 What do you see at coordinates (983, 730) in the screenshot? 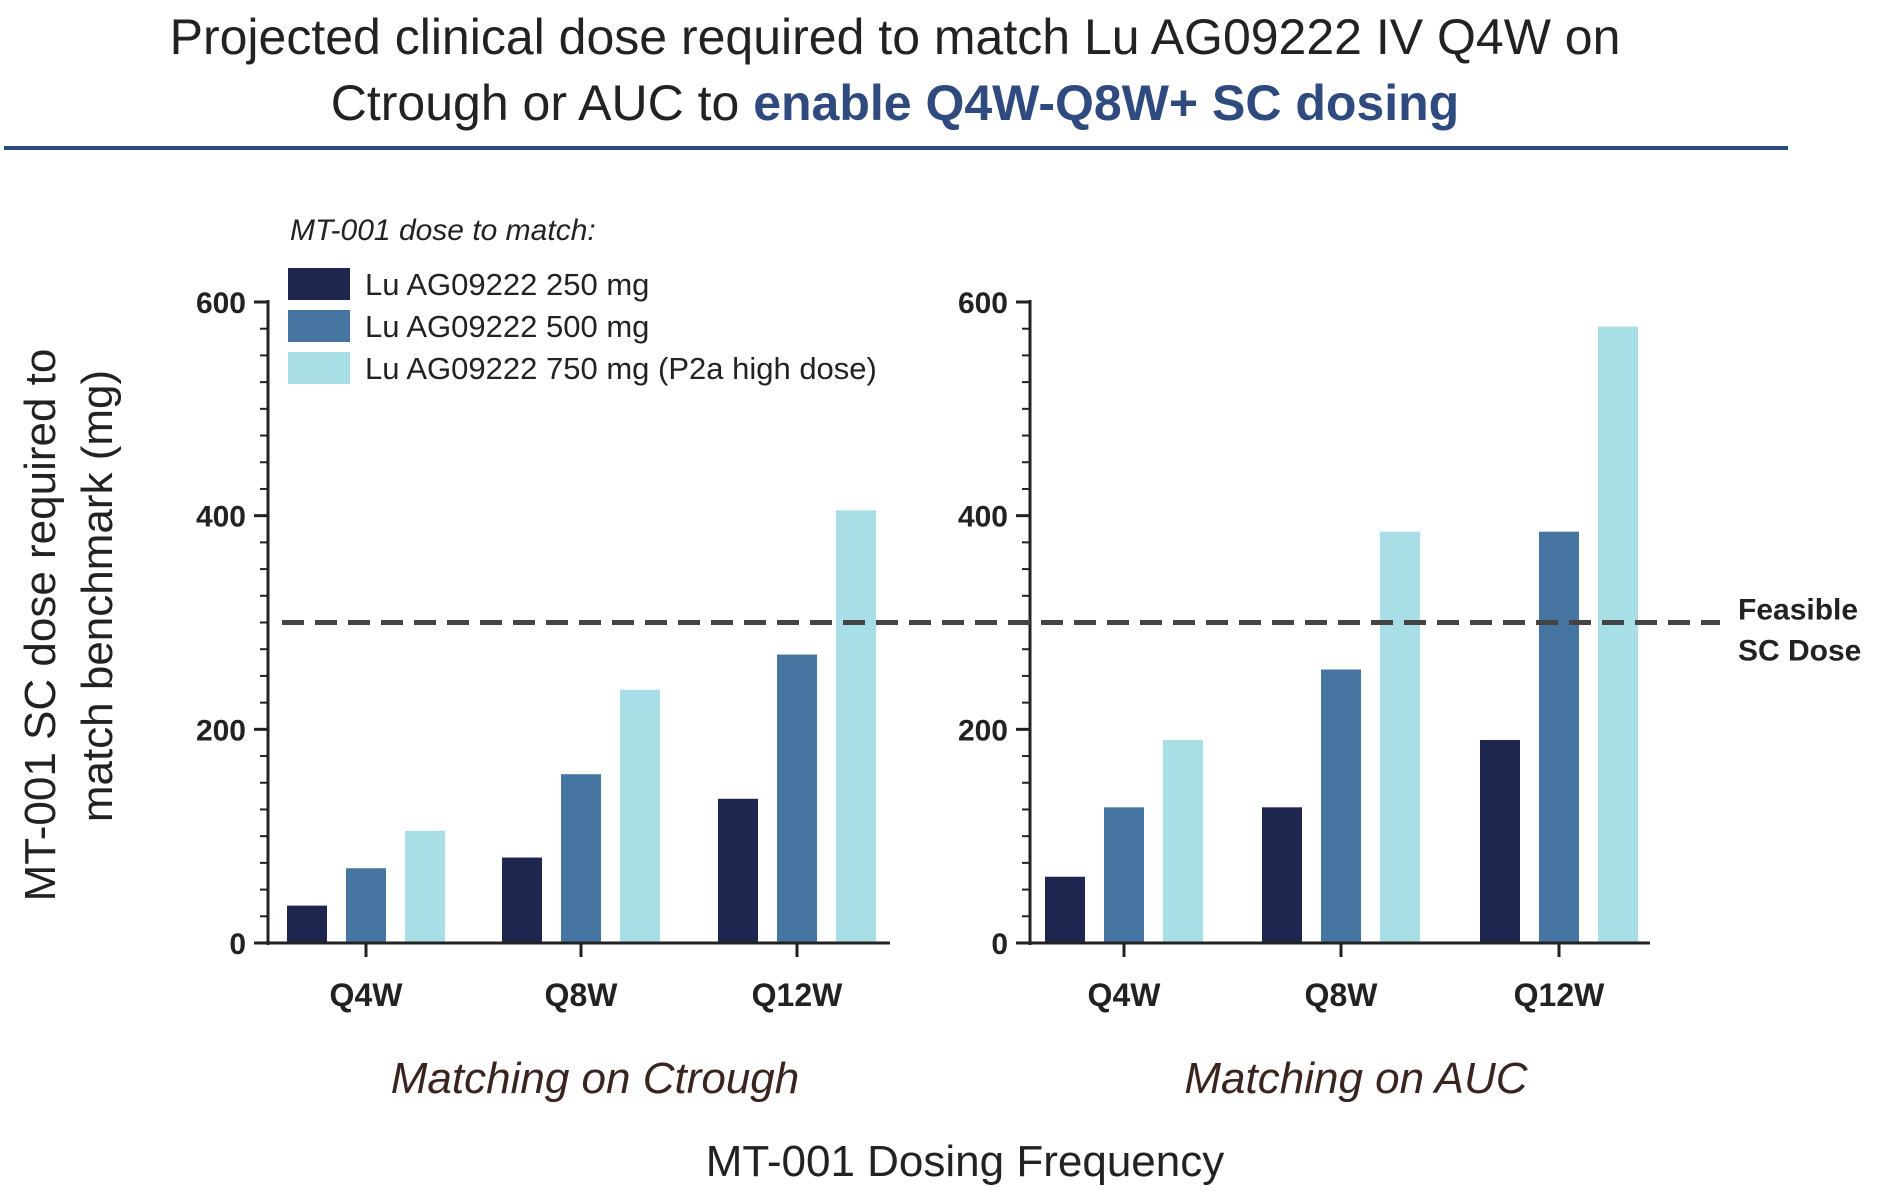
I see `y-tick-label-2: 200` at bounding box center [983, 730].